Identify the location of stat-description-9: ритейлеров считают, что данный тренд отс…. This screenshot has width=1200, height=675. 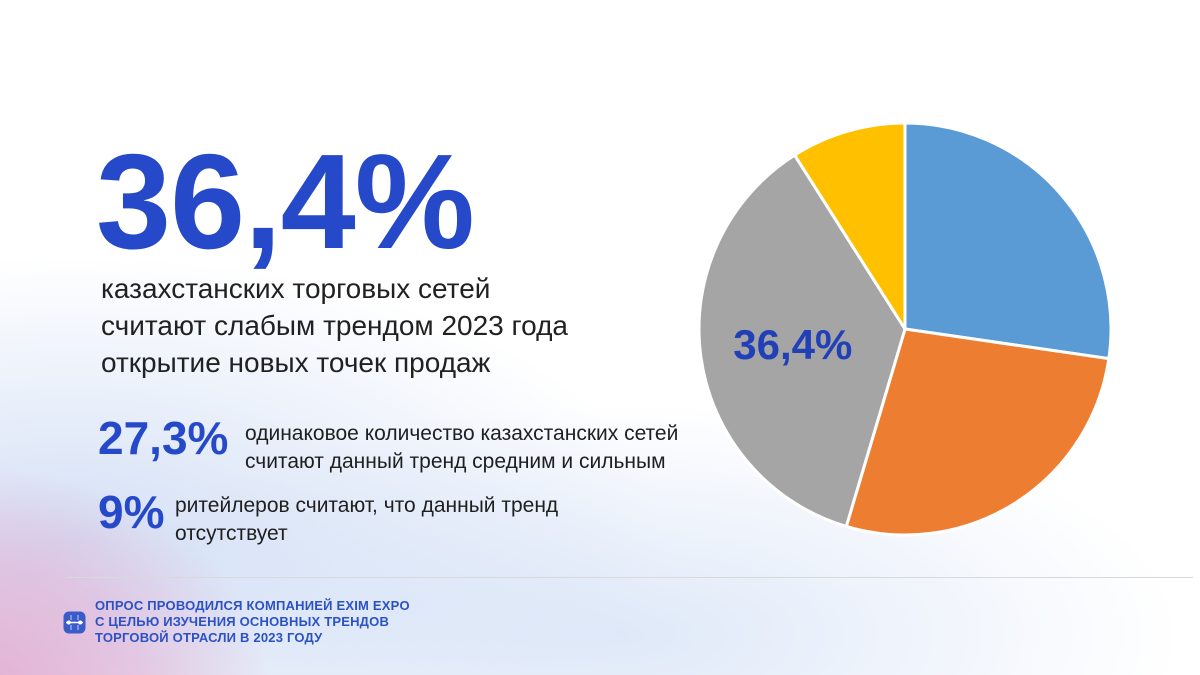
(367, 519).